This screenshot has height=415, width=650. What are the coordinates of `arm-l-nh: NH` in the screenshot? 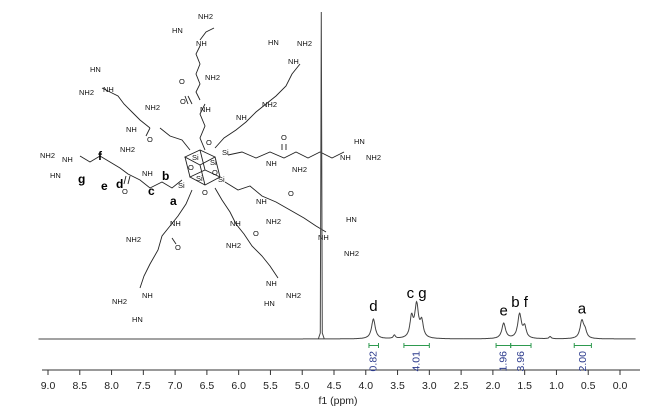 It's located at (67, 159).